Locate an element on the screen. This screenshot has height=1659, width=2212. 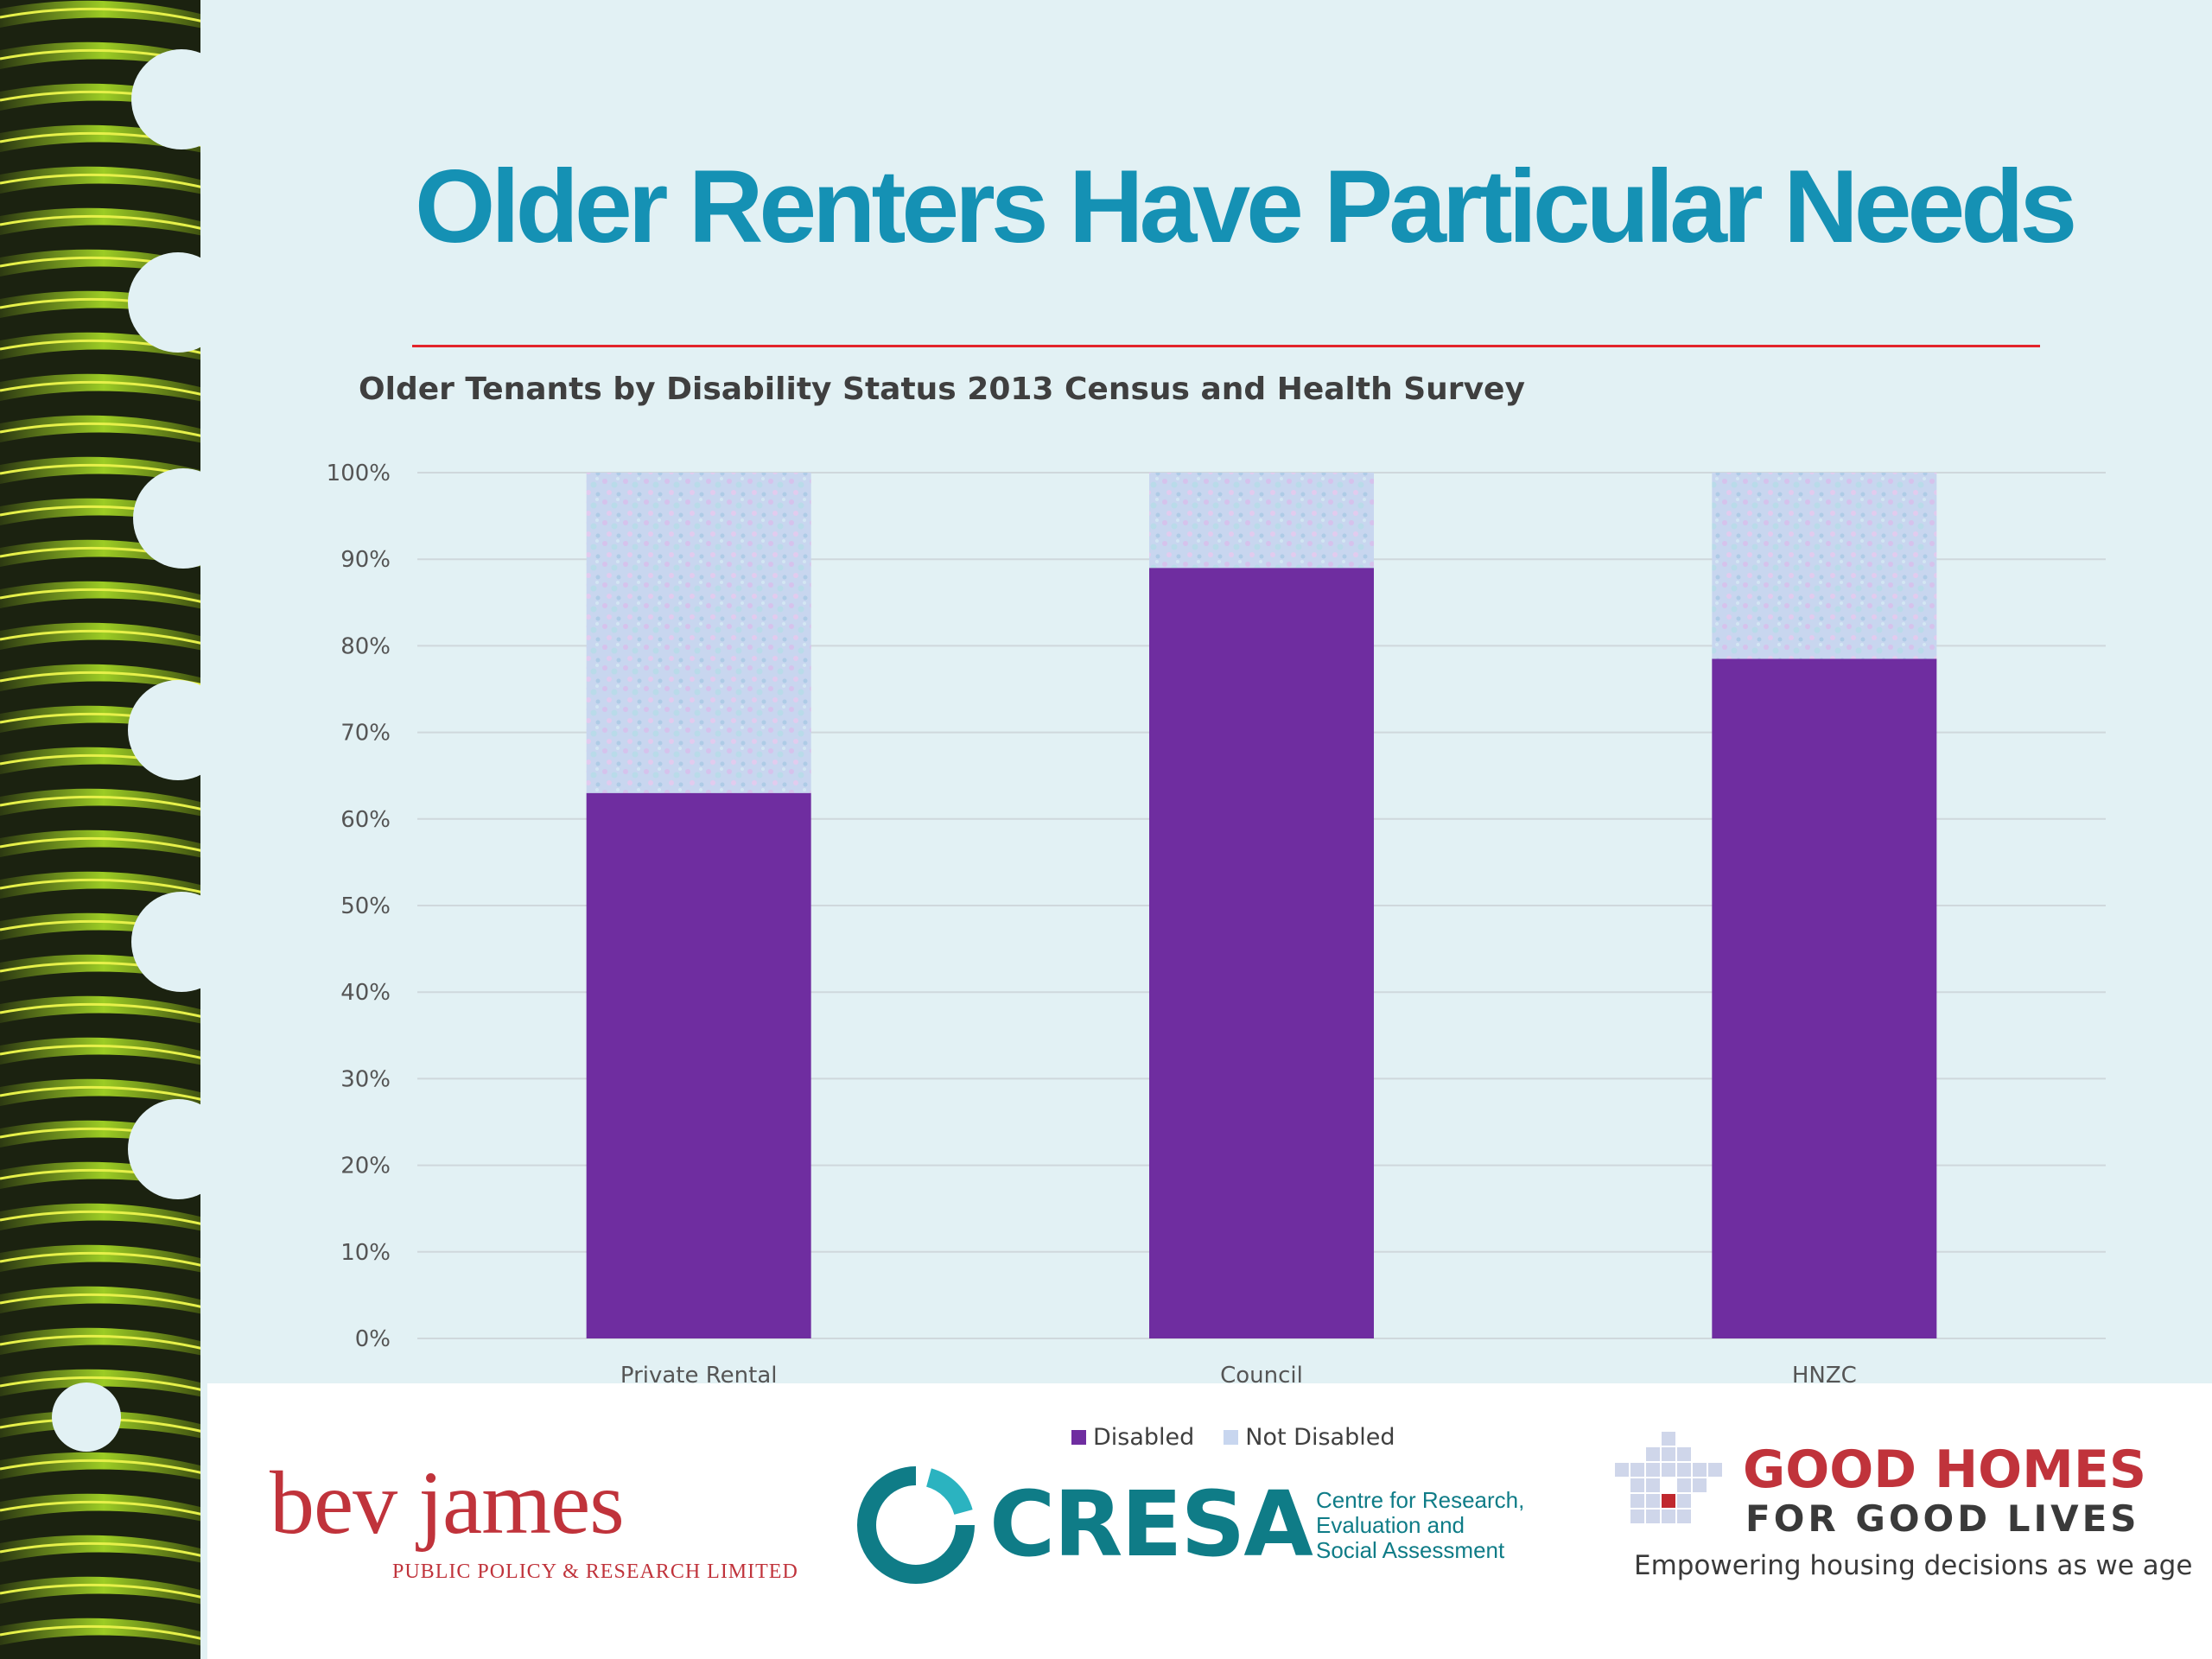
y-tick-label: 90% is located at coordinates (365, 560).